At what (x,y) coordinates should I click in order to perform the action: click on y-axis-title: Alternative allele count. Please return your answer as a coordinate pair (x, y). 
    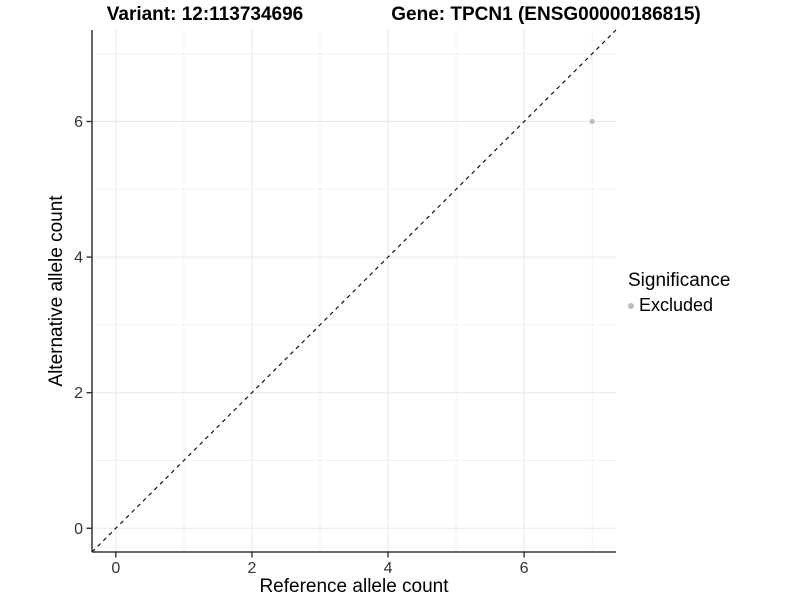
    Looking at the image, I should click on (56, 291).